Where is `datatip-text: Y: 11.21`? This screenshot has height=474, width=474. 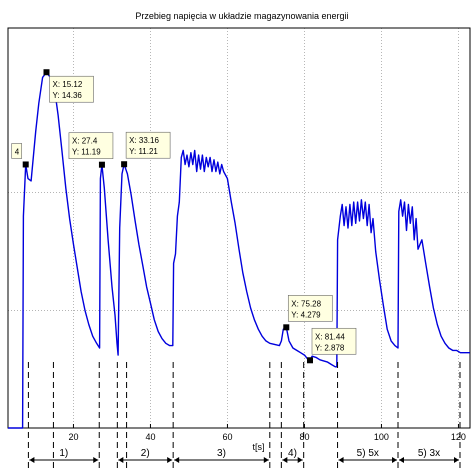 datatip-text: Y: 11.21 is located at coordinates (143, 151).